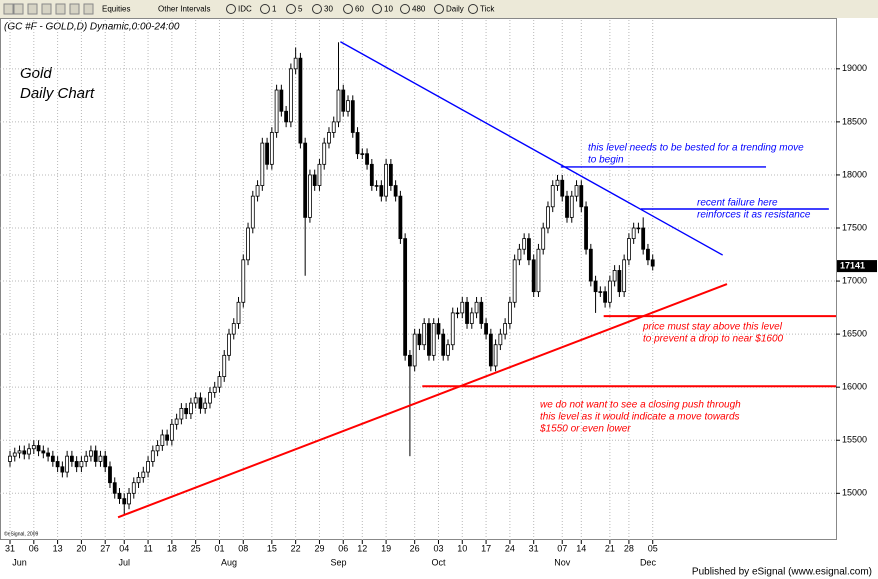  Describe the element at coordinates (854, 493) in the screenshot. I see `y-tick-label: 15000` at that location.